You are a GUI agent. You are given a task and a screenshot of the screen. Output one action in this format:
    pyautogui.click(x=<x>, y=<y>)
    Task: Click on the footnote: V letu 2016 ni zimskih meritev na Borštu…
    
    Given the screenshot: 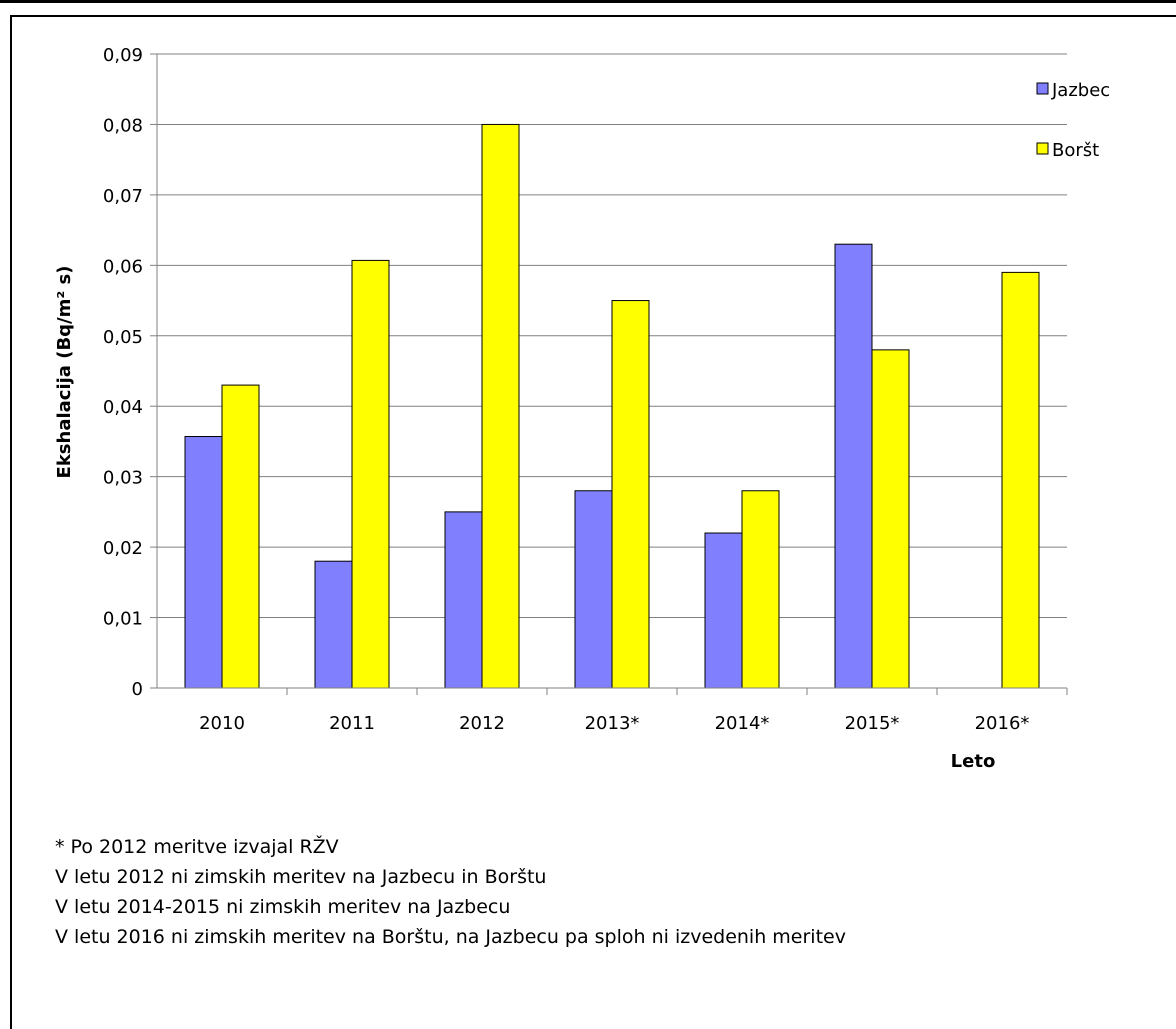 What is the action you would take?
    pyautogui.click(x=450, y=937)
    